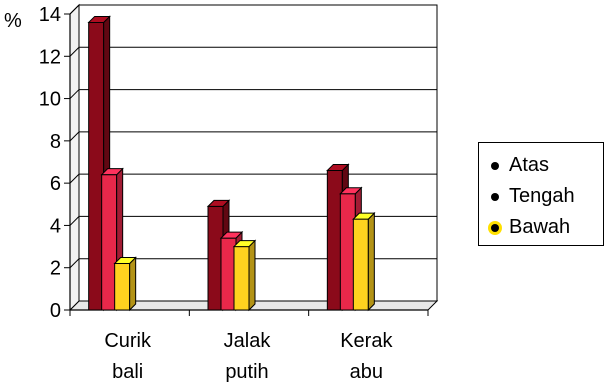  What do you see at coordinates (128, 341) in the screenshot?
I see `x-tick-label-line1: Curik` at bounding box center [128, 341].